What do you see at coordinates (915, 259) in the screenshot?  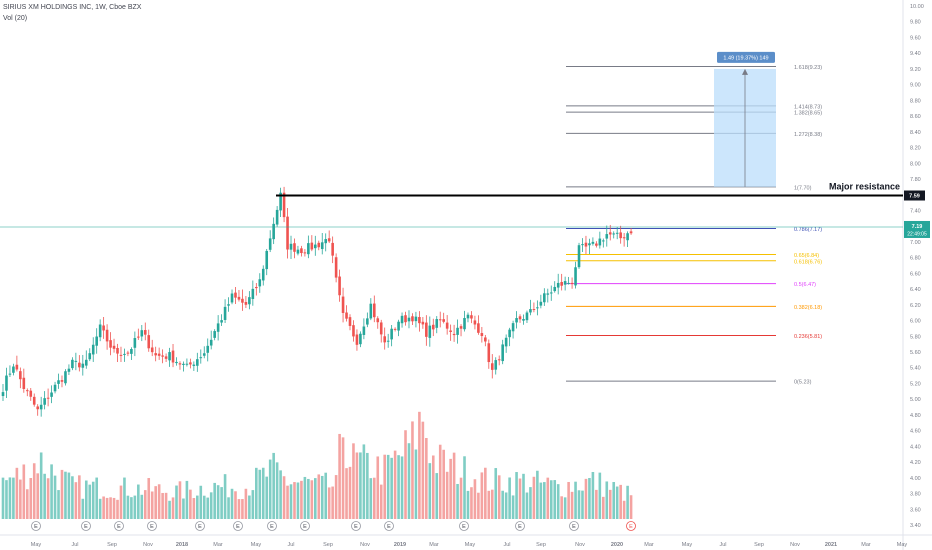 I see `price-tick-label: 6.80` at bounding box center [915, 259].